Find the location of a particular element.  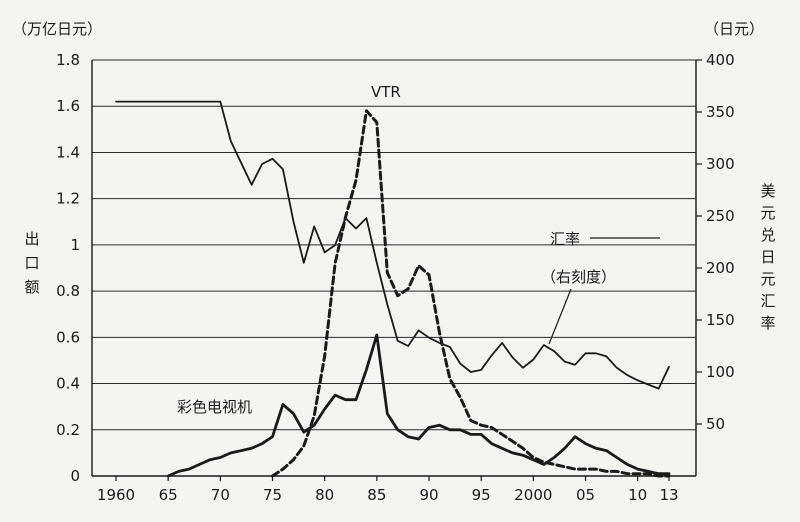

left-tick-label: 0.6 is located at coordinates (68, 337).